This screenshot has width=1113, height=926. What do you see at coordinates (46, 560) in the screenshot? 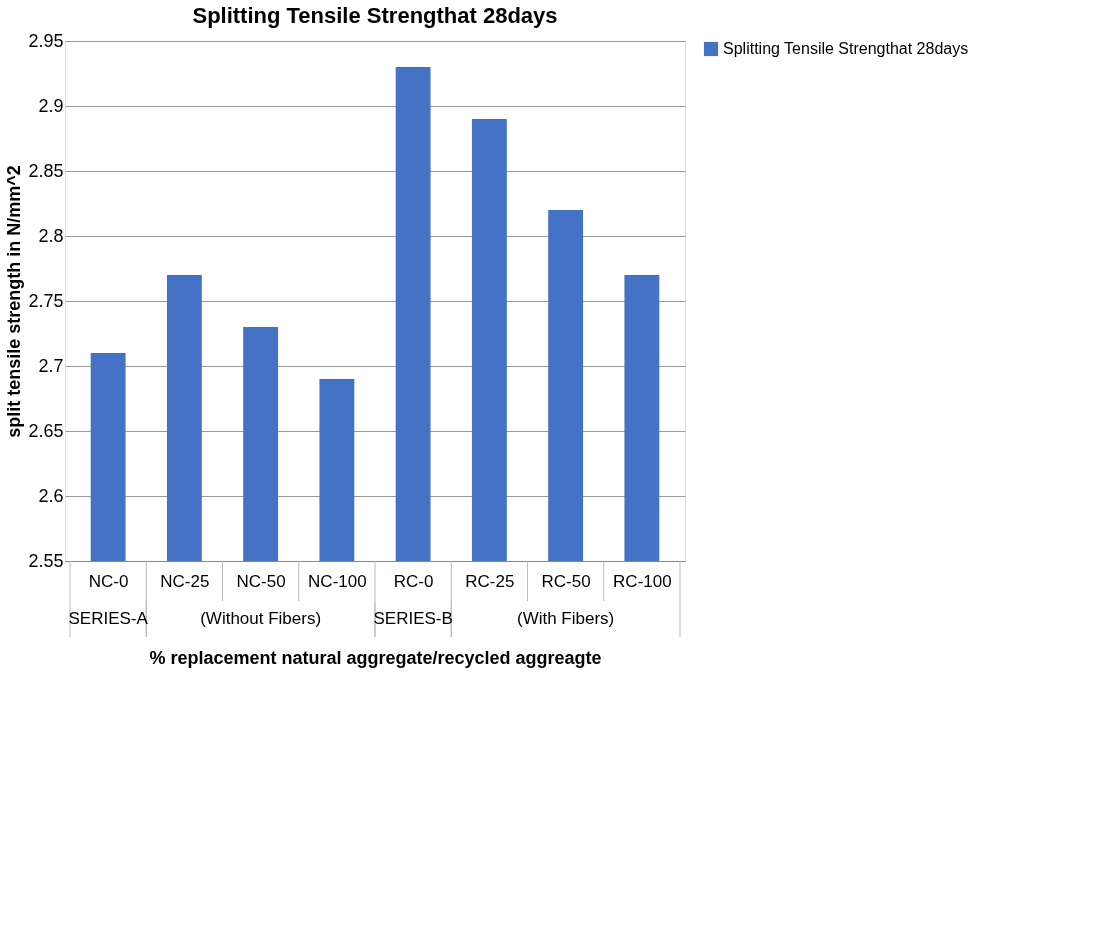
I see `y-tick-label: 2.55` at bounding box center [46, 560].